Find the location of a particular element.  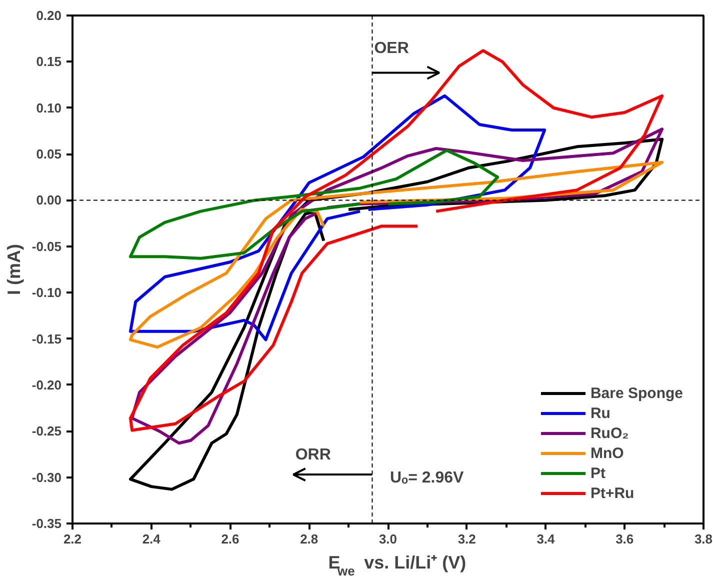

x-tick-label: 2.4 is located at coordinates (152, 539).